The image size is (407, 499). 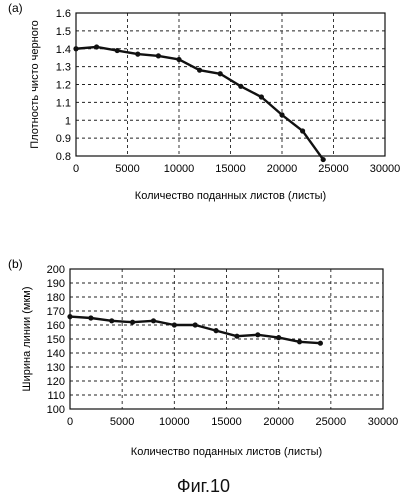 What do you see at coordinates (56, 396) in the screenshot?
I see `y-tick-label: 110` at bounding box center [56, 396].